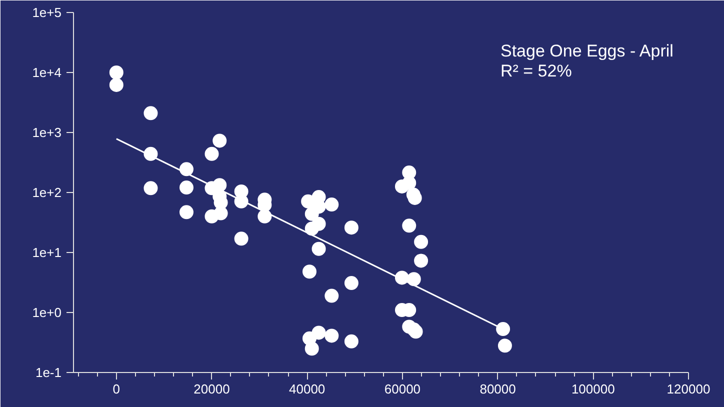 This screenshot has height=407, width=724. What do you see at coordinates (116, 389) in the screenshot?
I see `x-tick-label: 0` at bounding box center [116, 389].